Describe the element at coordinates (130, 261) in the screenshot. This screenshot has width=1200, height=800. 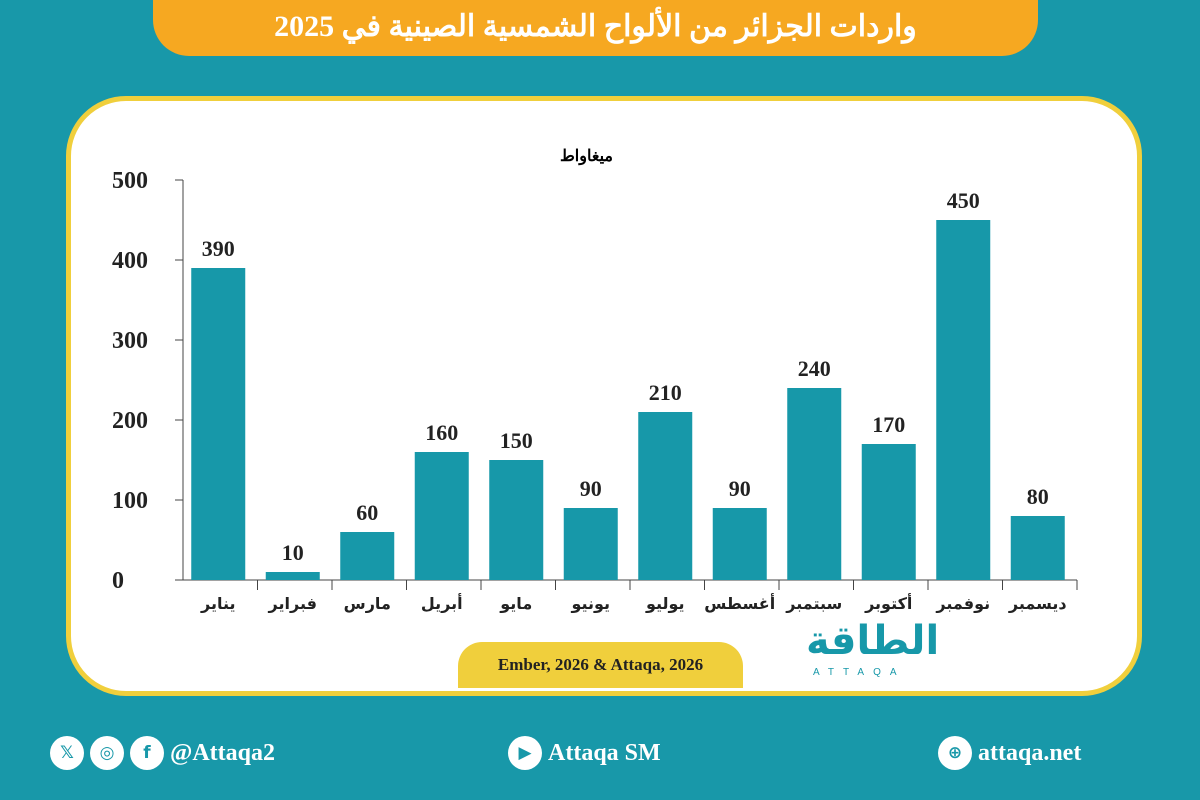
I see `y-tick-label: 400` at that location.